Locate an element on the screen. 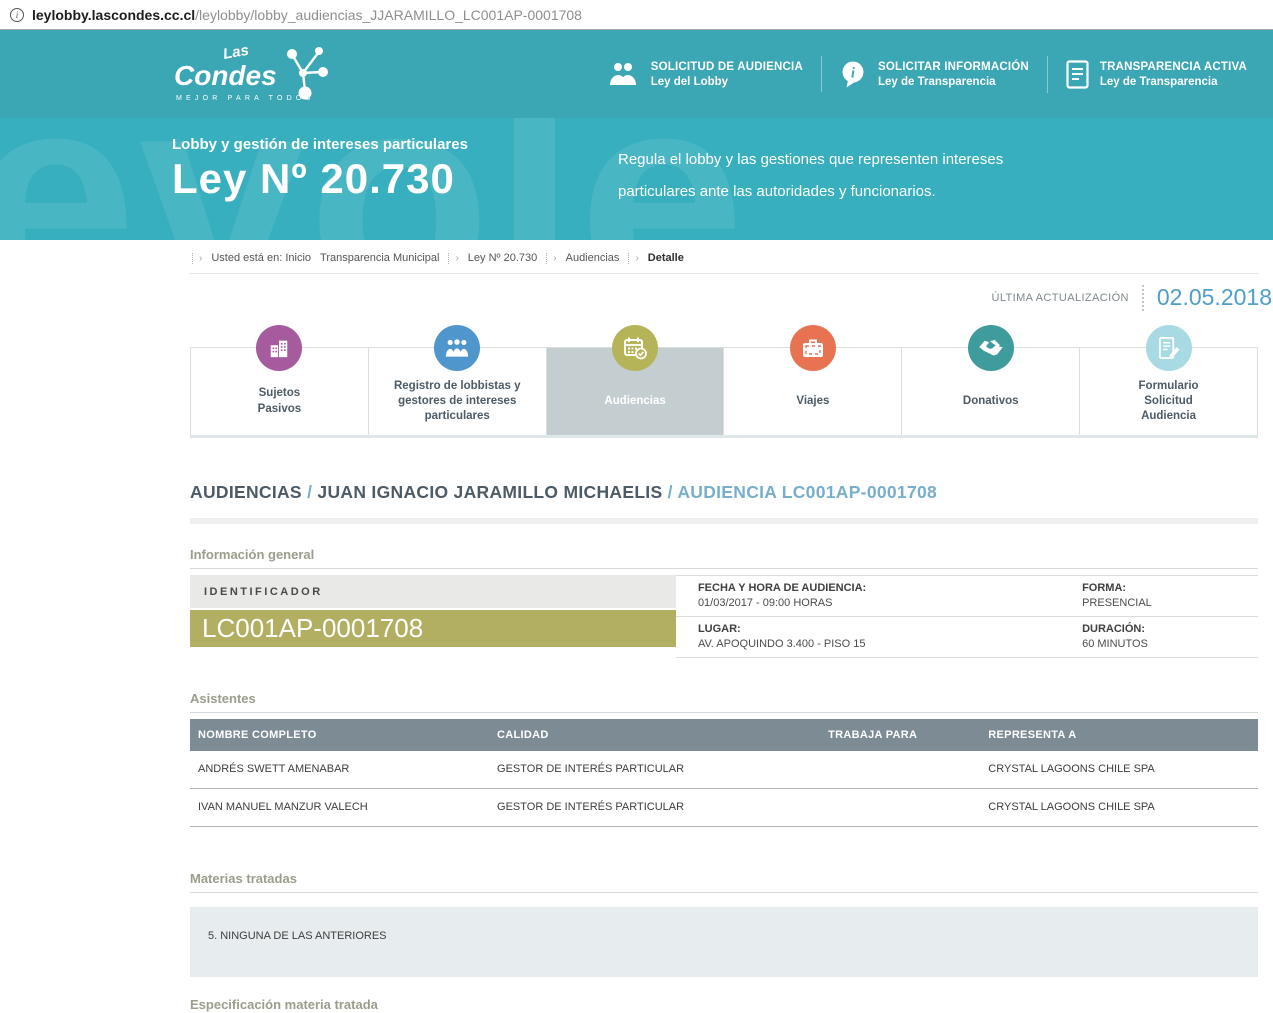 This screenshot has height=1013, width=1273. handshake-icon is located at coordinates (990, 348).